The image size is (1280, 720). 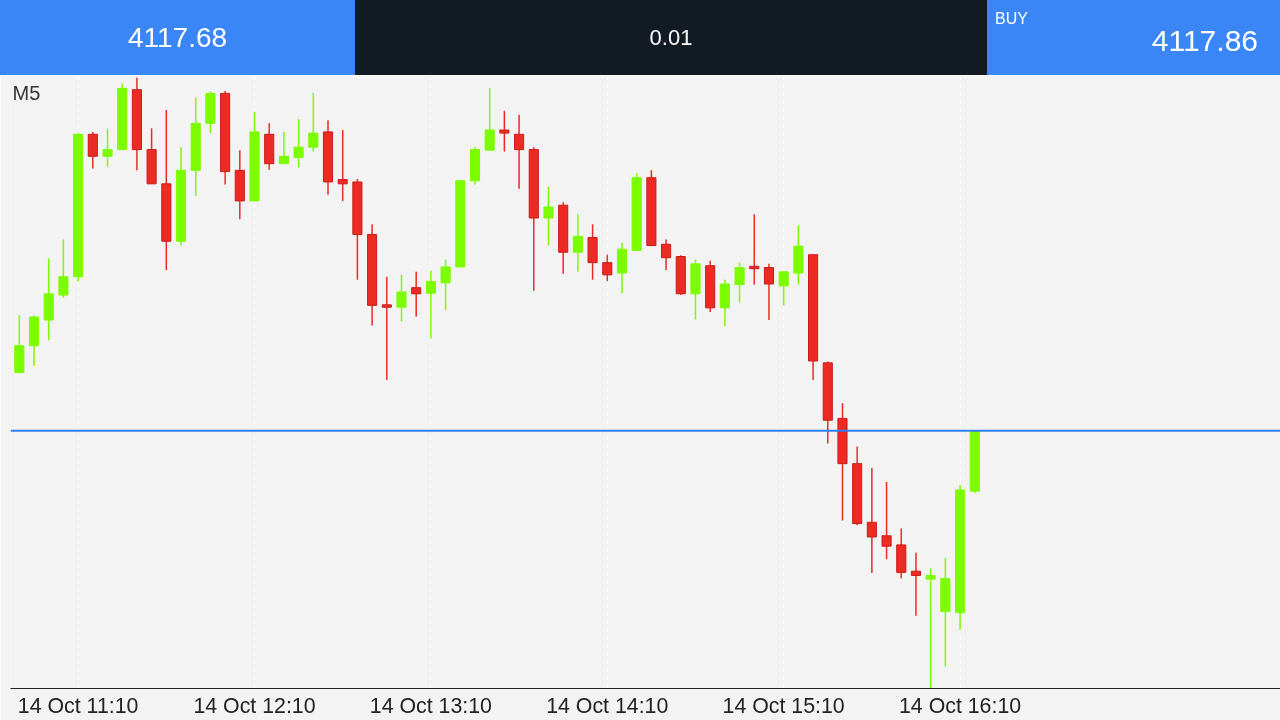 I want to click on x-tick-label: 14 Oct 14:10, so click(x=607, y=705).